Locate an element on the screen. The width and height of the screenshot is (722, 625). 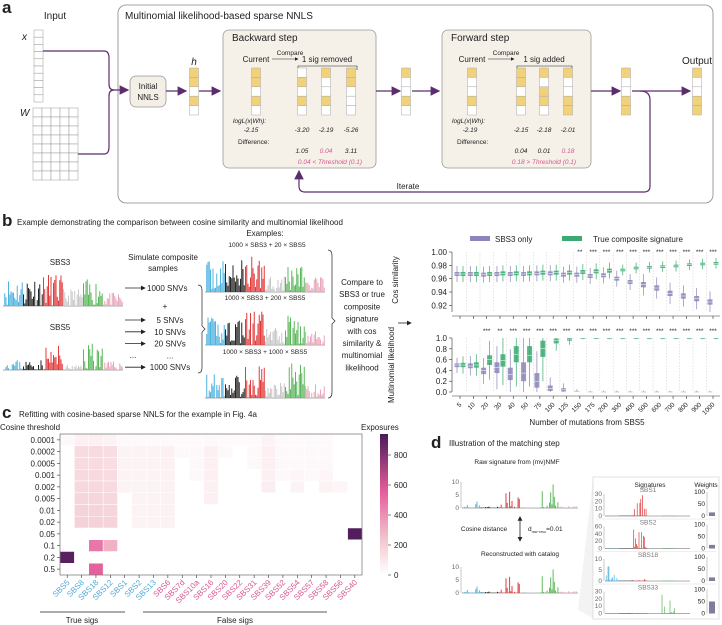
colorbar-tick-label: 600 is located at coordinates (401, 485).